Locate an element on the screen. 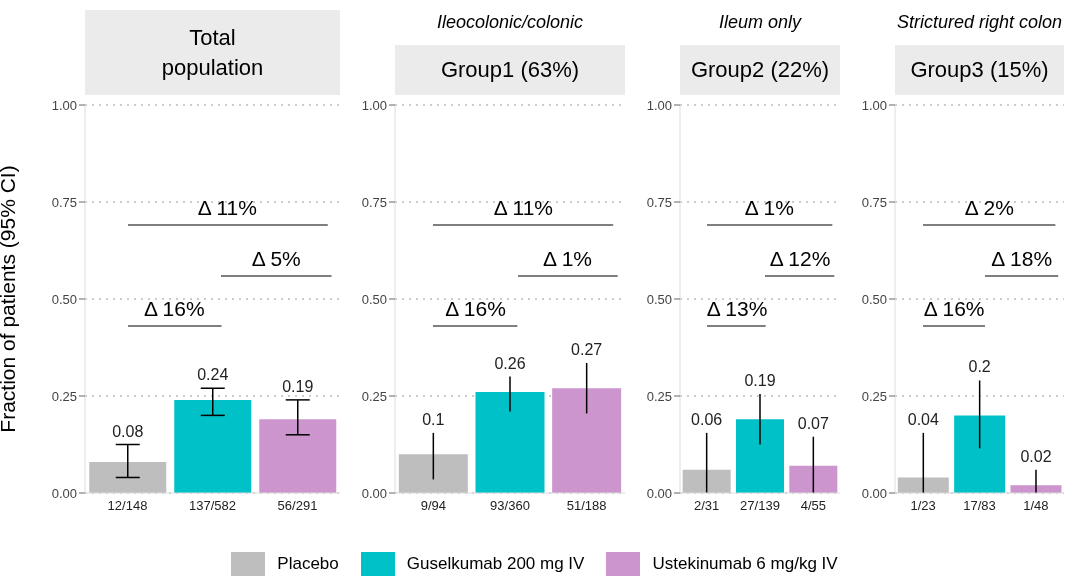 The image size is (1069, 582). chart-subtitle: Ileum only is located at coordinates (760, 22).